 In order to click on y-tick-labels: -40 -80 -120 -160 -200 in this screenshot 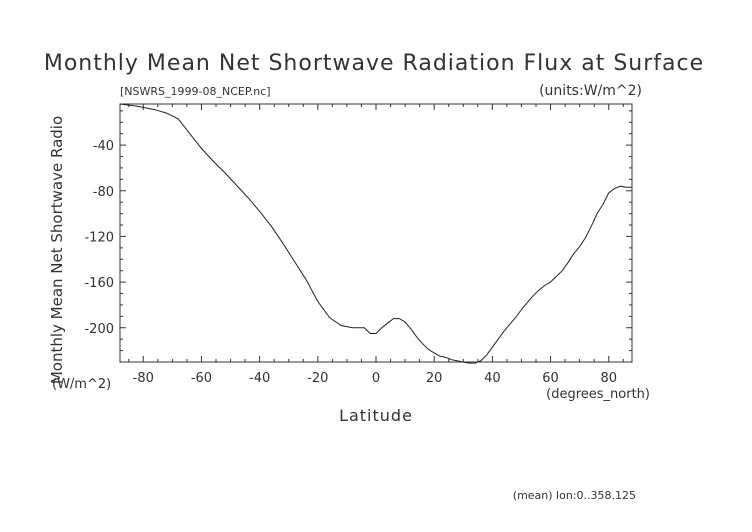, I will do `click(99, 238)`.